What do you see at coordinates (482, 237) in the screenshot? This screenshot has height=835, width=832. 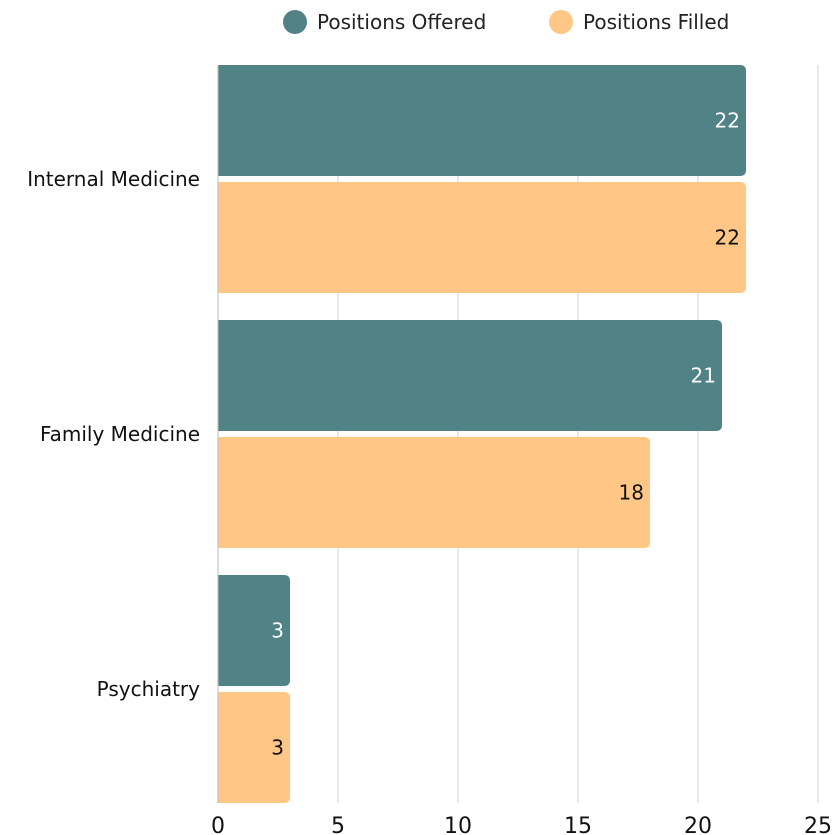 I see `bar-internal-medicine-positions-filled` at bounding box center [482, 237].